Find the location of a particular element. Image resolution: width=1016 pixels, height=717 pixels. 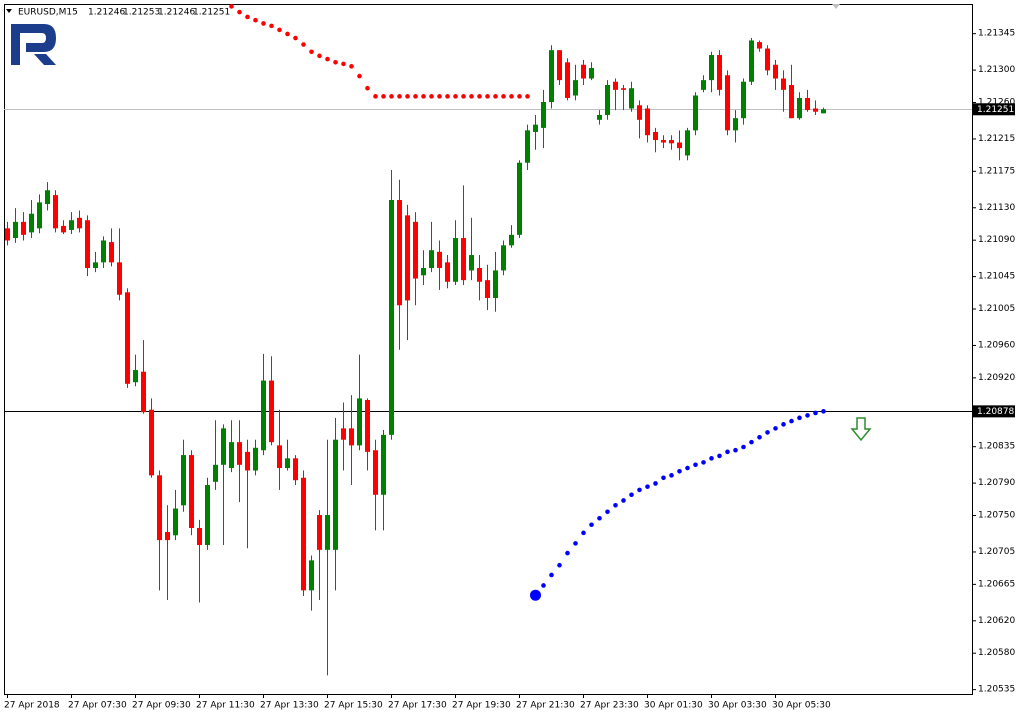

price-label: 1.20878 is located at coordinates (995, 412).